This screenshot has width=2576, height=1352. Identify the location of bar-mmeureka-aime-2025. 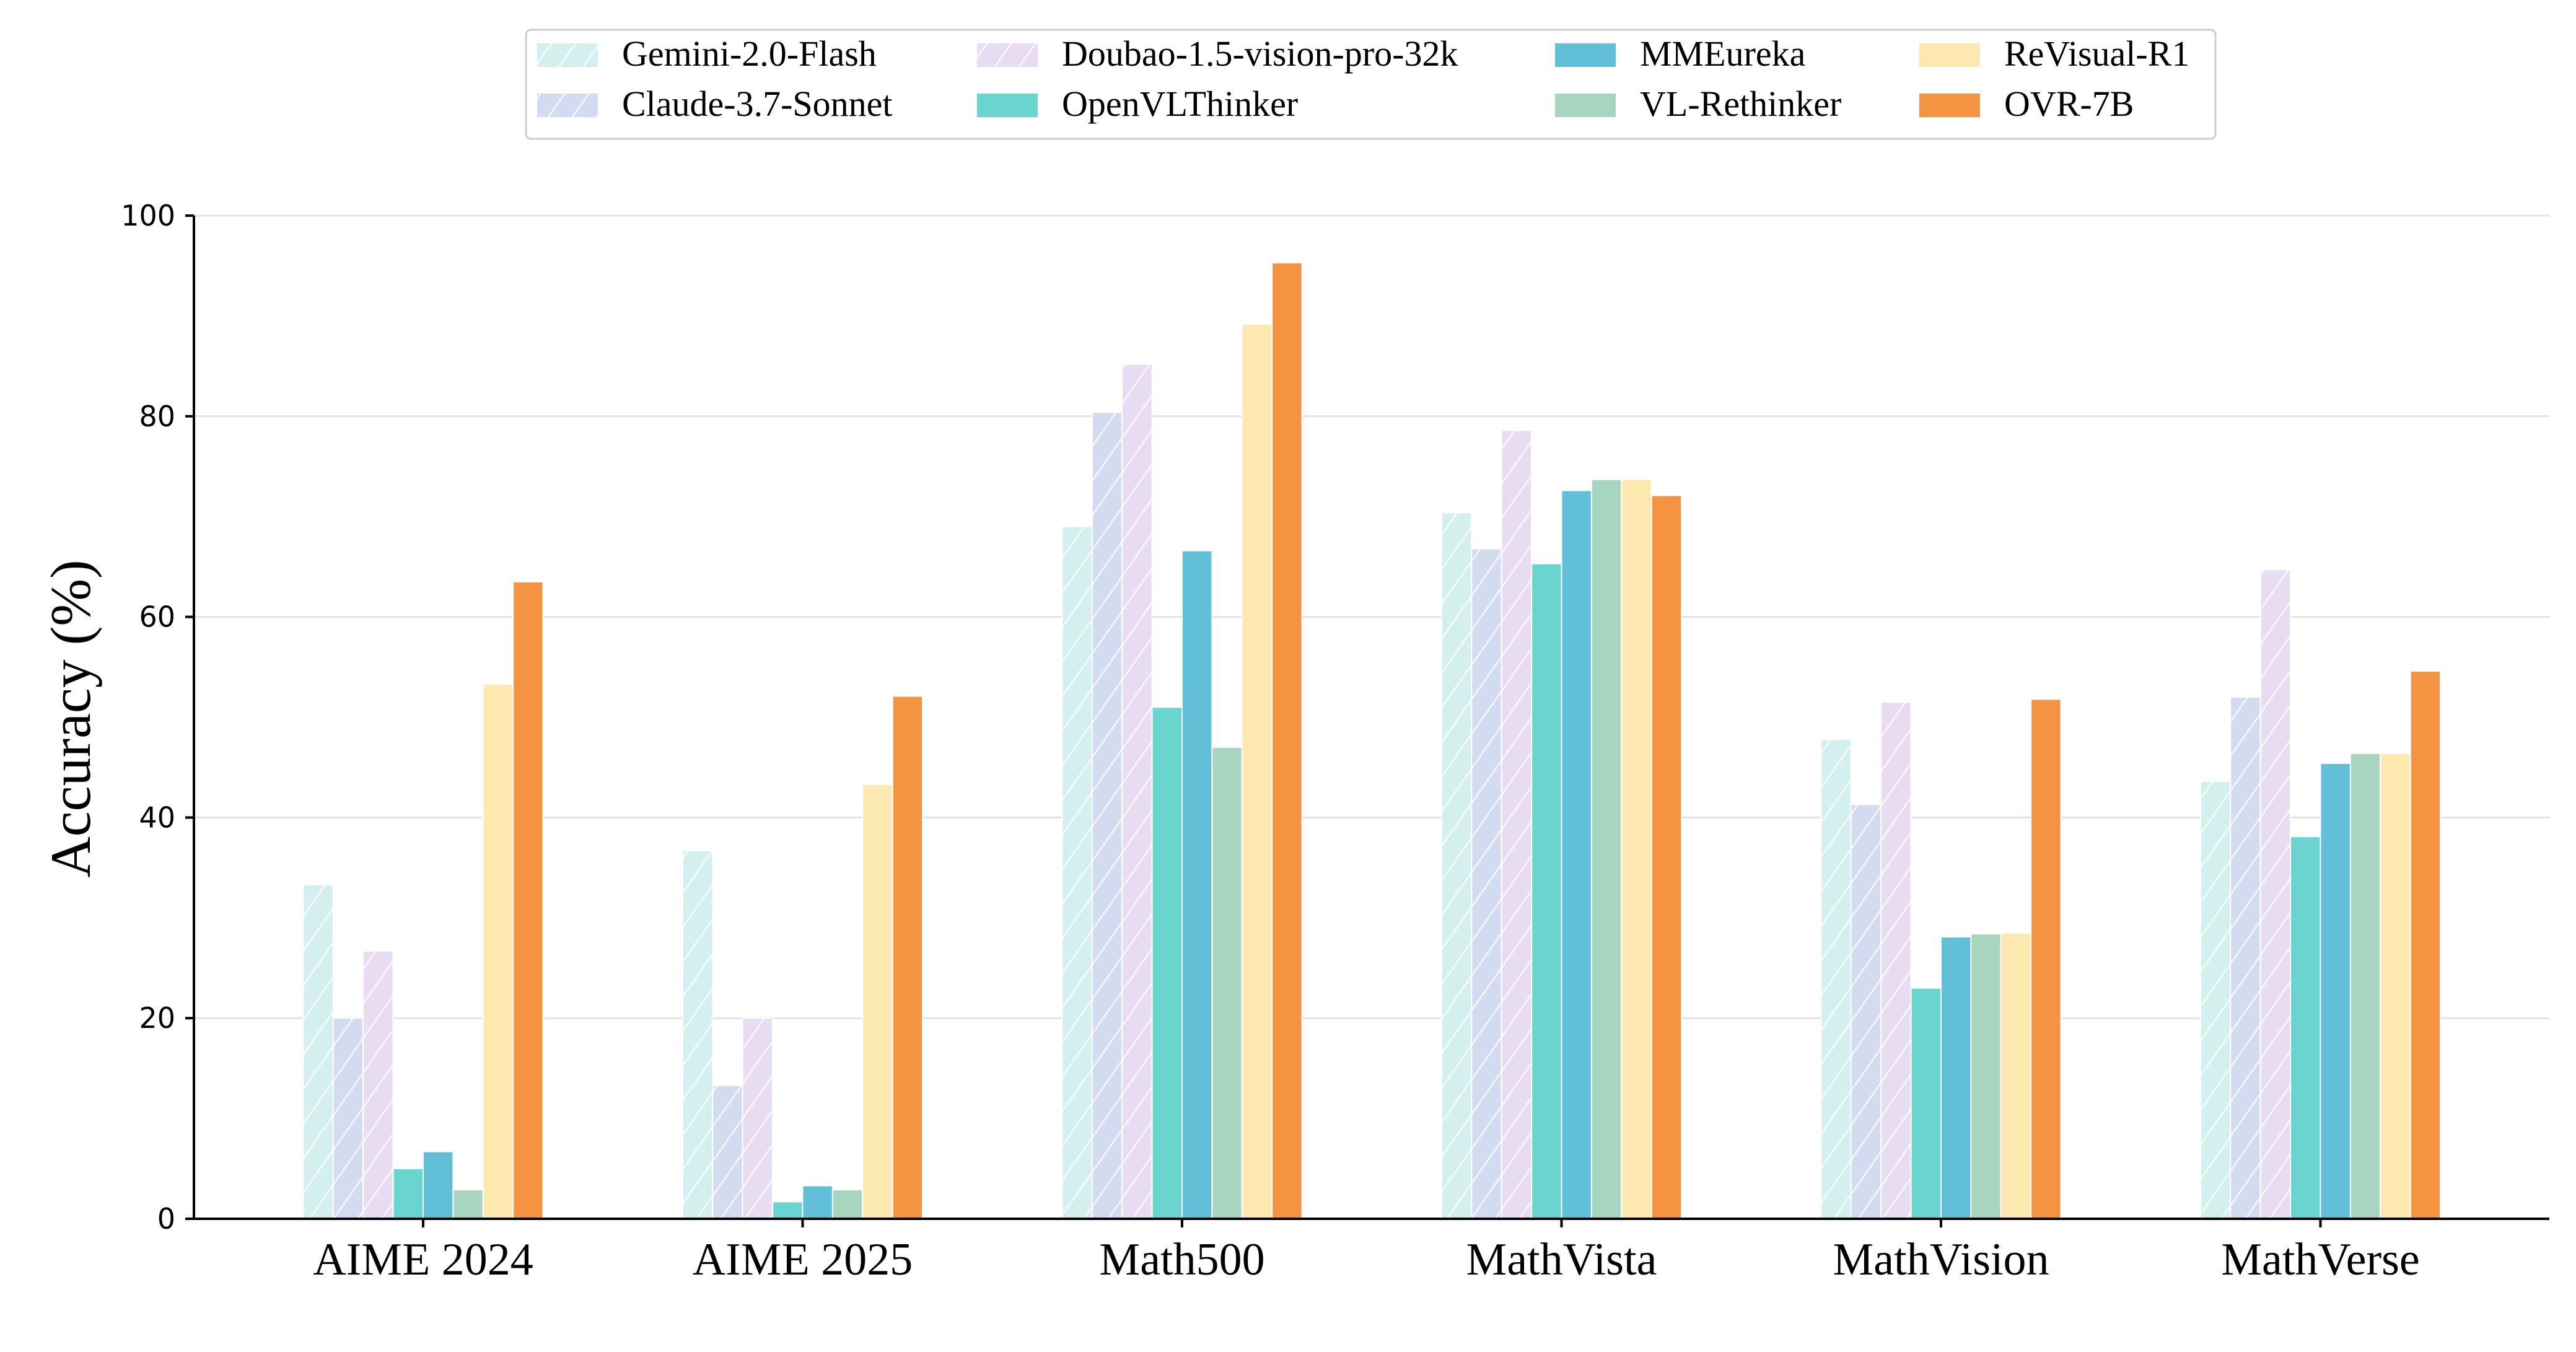
(817, 1202).